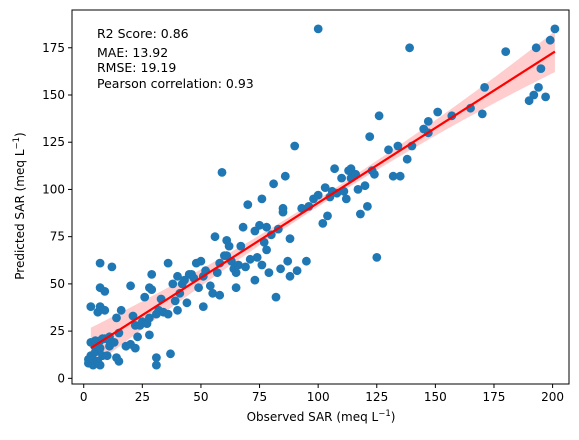 This screenshot has height=440, width=579. Describe the element at coordinates (57, 284) in the screenshot. I see `y-tick-label: 50` at that location.